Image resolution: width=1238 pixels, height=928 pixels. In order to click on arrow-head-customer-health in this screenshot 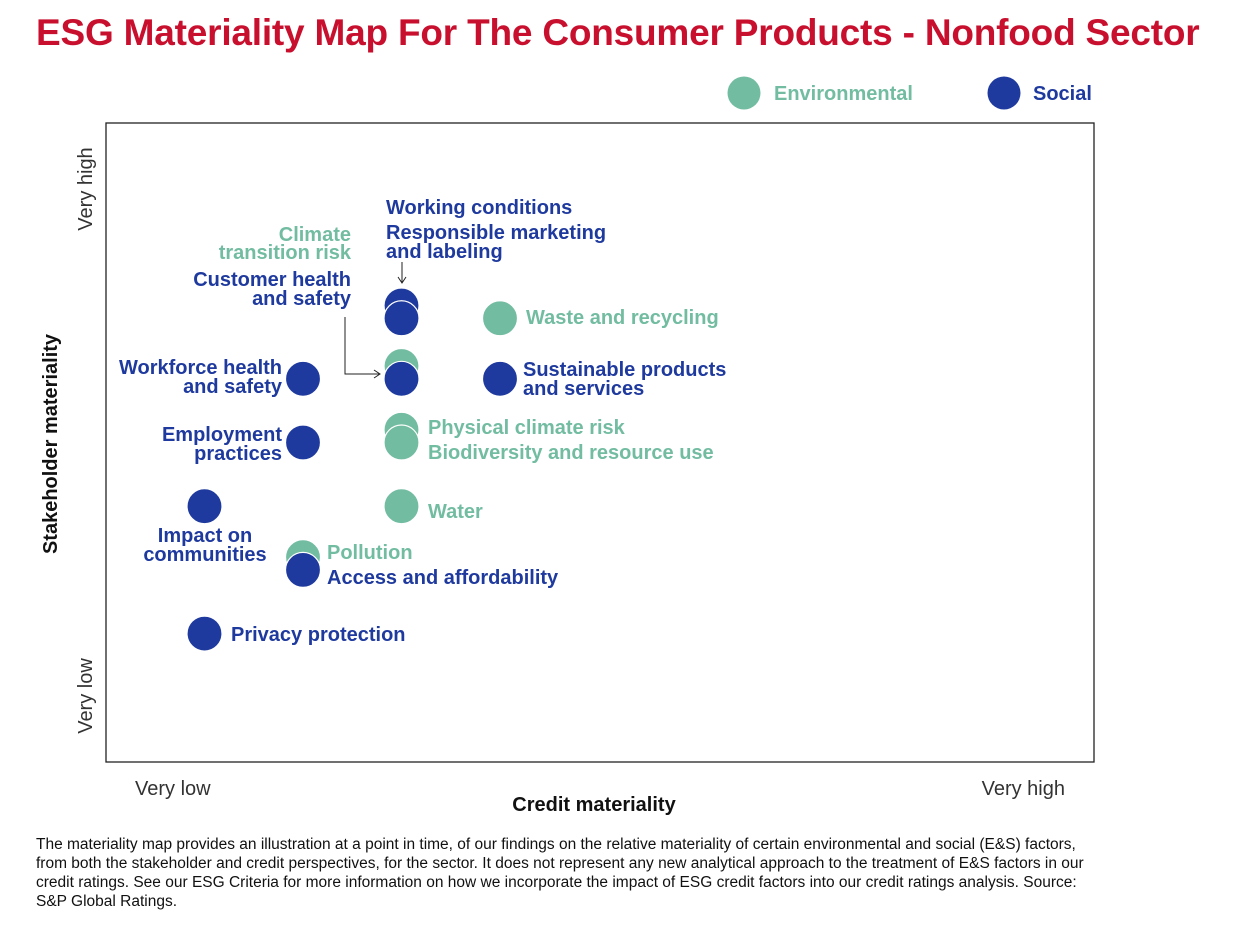, I will do `click(377, 374)`.